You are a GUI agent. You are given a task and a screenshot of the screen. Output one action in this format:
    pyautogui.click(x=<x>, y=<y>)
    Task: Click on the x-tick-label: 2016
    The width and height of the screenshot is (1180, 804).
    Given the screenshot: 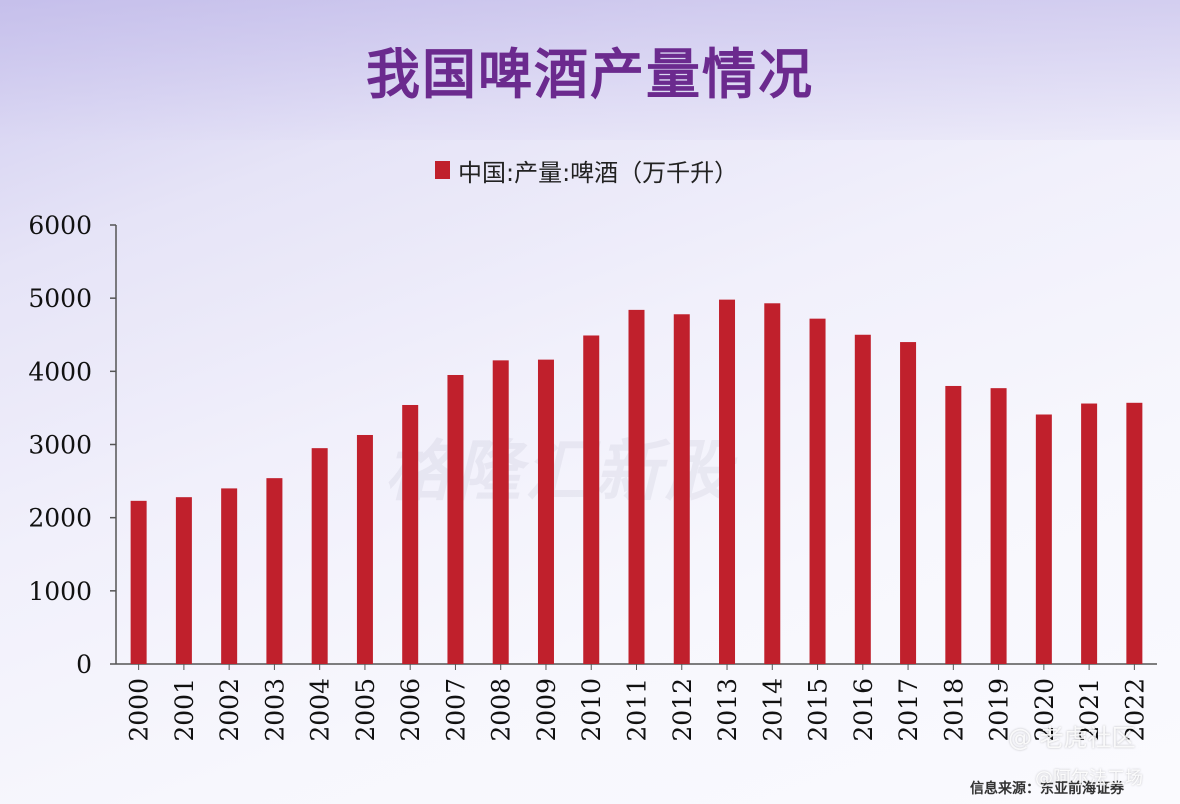 What is the action you would take?
    pyautogui.click(x=863, y=710)
    